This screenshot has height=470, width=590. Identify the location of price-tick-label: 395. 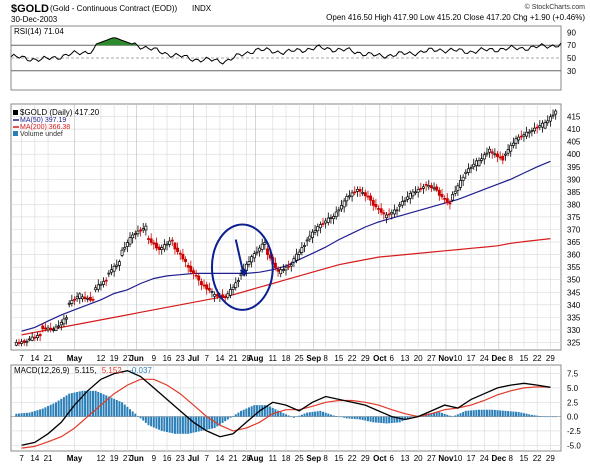
(574, 167).